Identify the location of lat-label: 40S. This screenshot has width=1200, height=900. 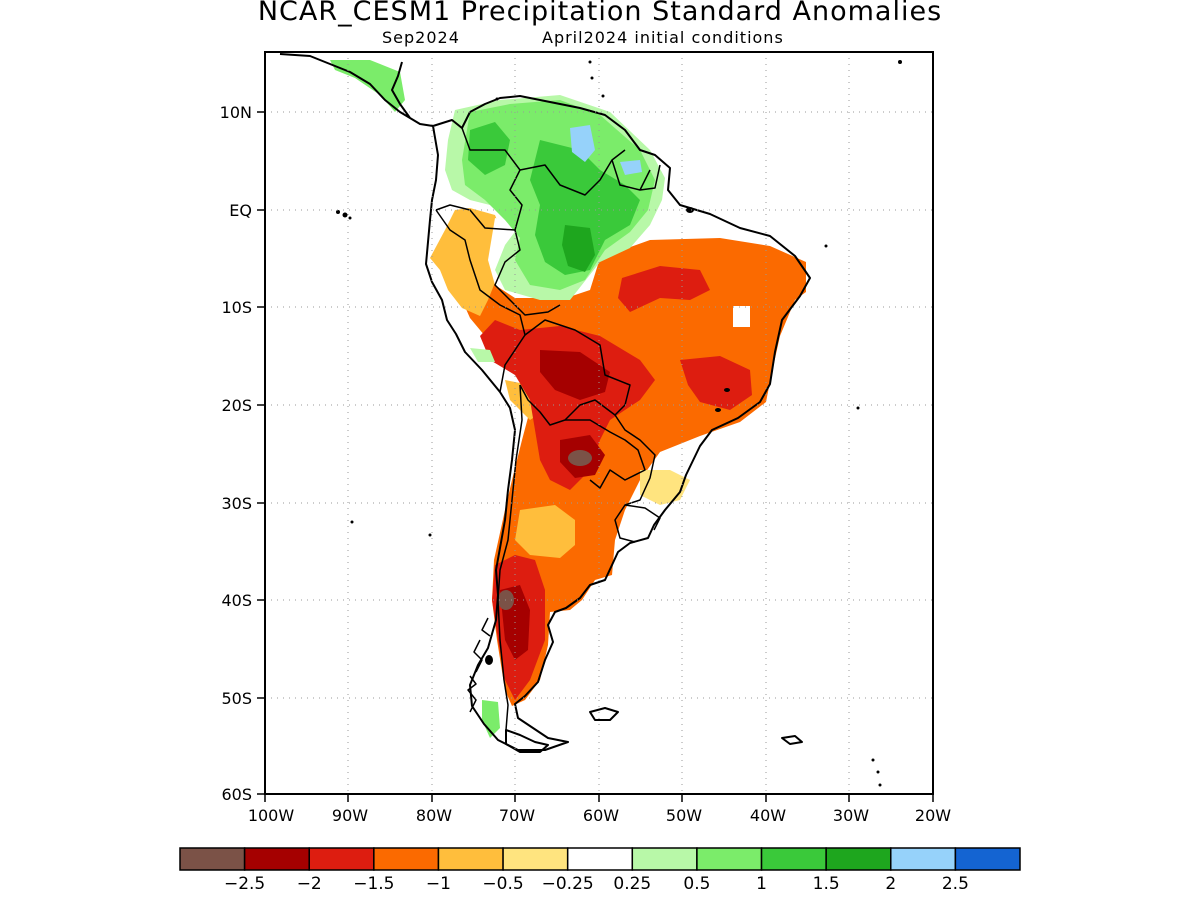
(236, 600).